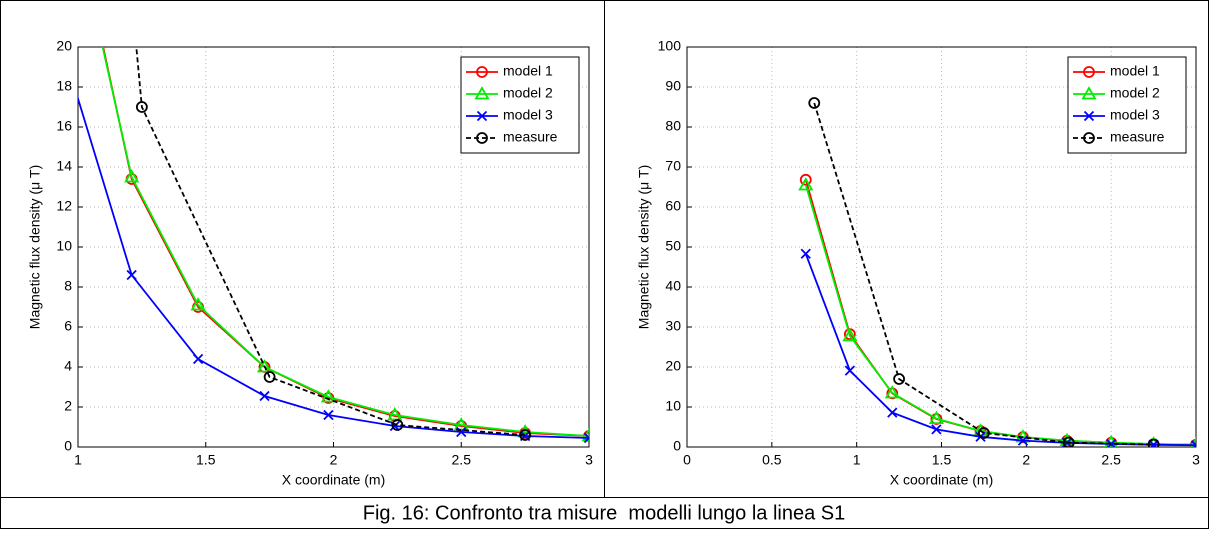 The height and width of the screenshot is (534, 1209). What do you see at coordinates (68, 286) in the screenshot?
I see `y-tick-label: 8` at bounding box center [68, 286].